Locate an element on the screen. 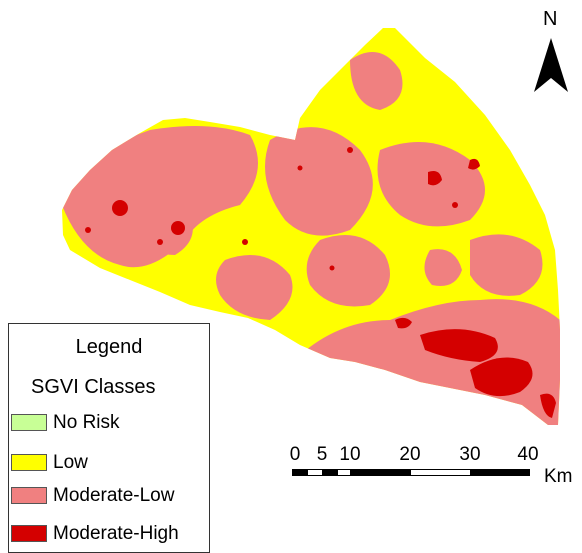 The image size is (582, 553). legend-item-label: Moderate-High is located at coordinates (116, 533).